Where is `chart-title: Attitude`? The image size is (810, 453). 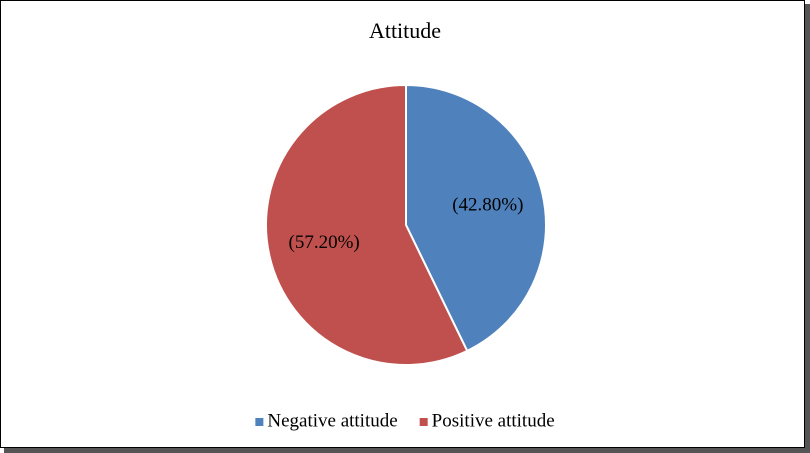
chart-title: Attitude is located at coordinates (405, 30).